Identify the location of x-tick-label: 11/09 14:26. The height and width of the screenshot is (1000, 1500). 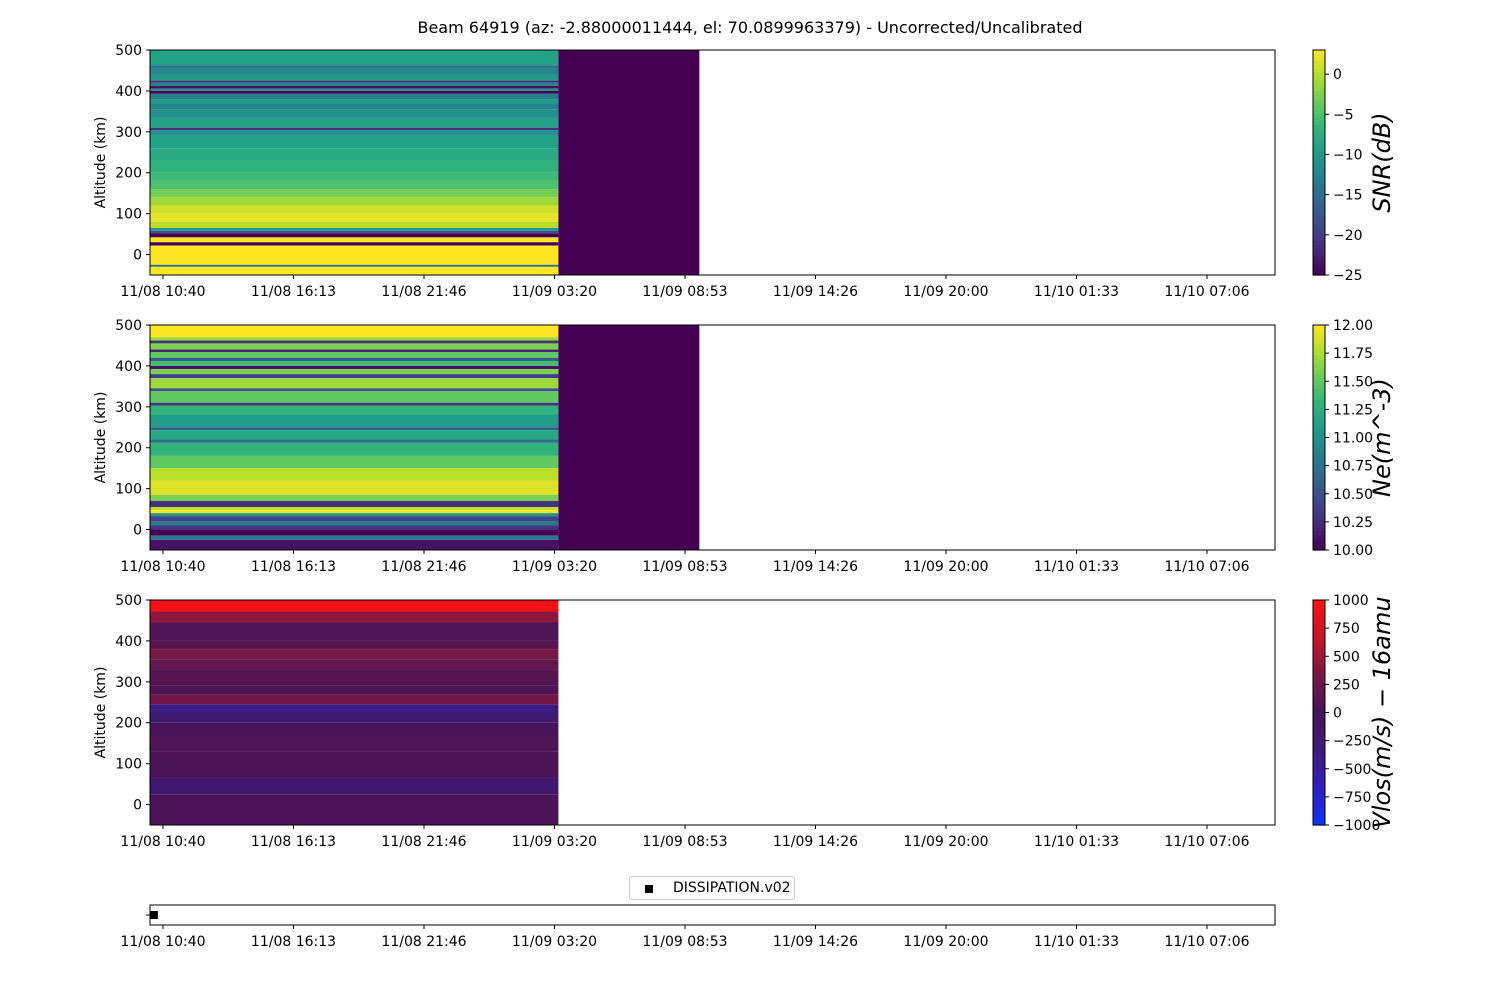
(815, 567).